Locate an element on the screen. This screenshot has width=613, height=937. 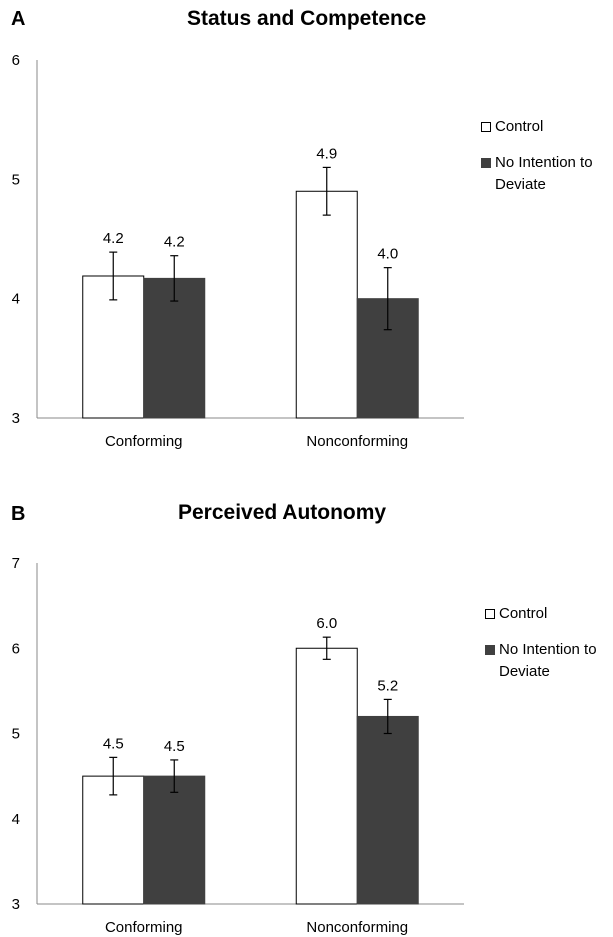
y-tick-label: 7 is located at coordinates (16, 563).